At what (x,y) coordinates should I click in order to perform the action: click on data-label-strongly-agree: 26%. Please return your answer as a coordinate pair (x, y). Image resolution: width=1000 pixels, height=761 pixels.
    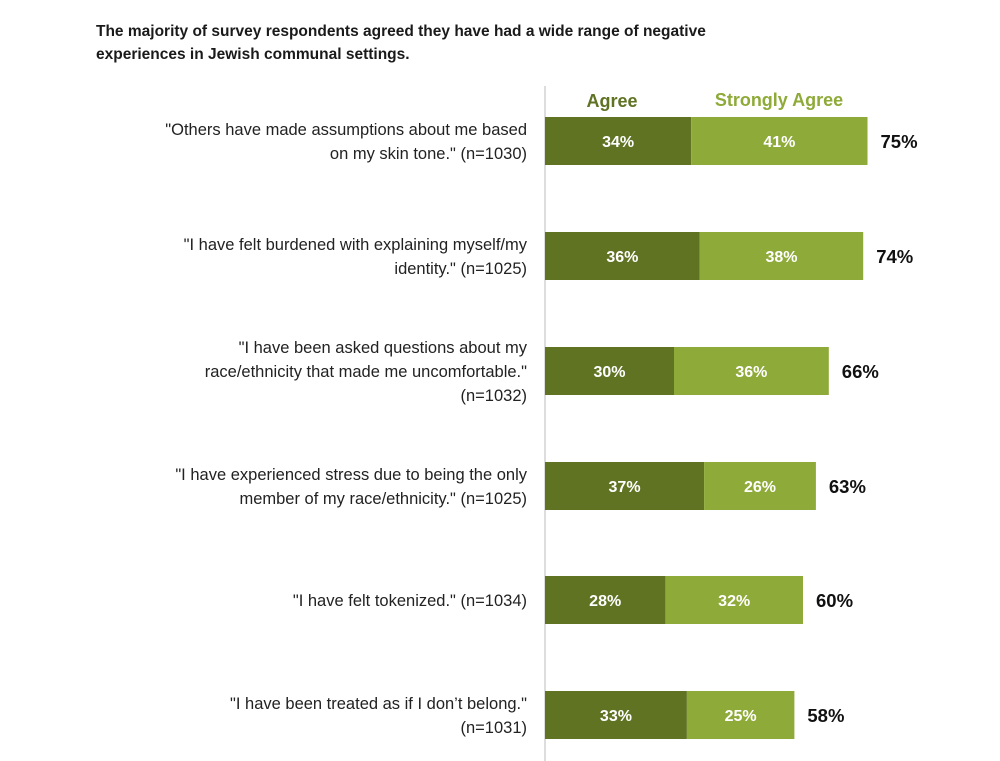
    Looking at the image, I should click on (760, 487).